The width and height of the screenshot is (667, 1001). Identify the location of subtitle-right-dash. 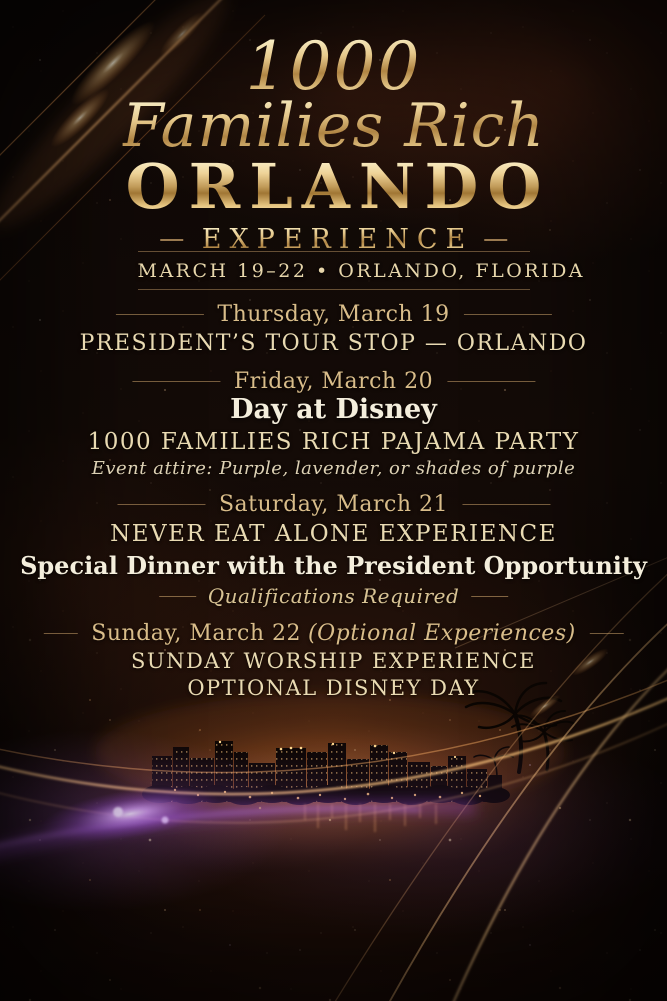
(496, 239).